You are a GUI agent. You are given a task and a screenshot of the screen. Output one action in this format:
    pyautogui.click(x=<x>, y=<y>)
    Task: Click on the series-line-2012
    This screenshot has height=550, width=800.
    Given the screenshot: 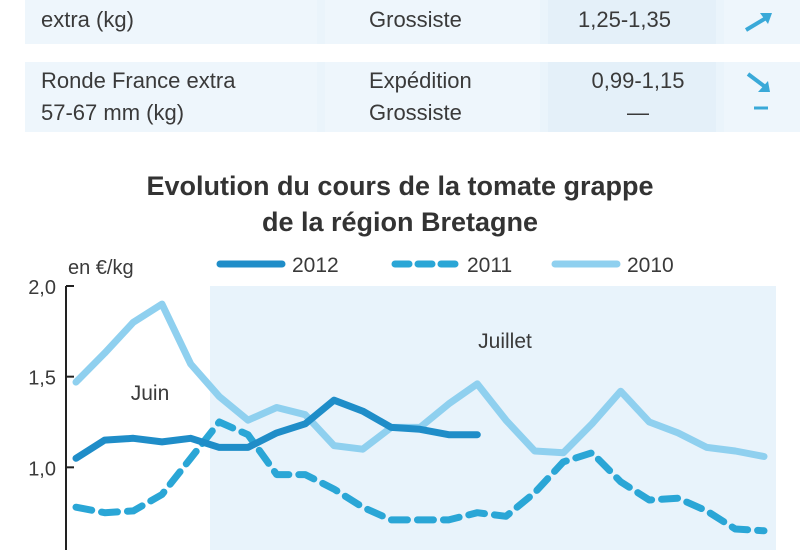 What is the action you would take?
    pyautogui.click(x=276, y=429)
    